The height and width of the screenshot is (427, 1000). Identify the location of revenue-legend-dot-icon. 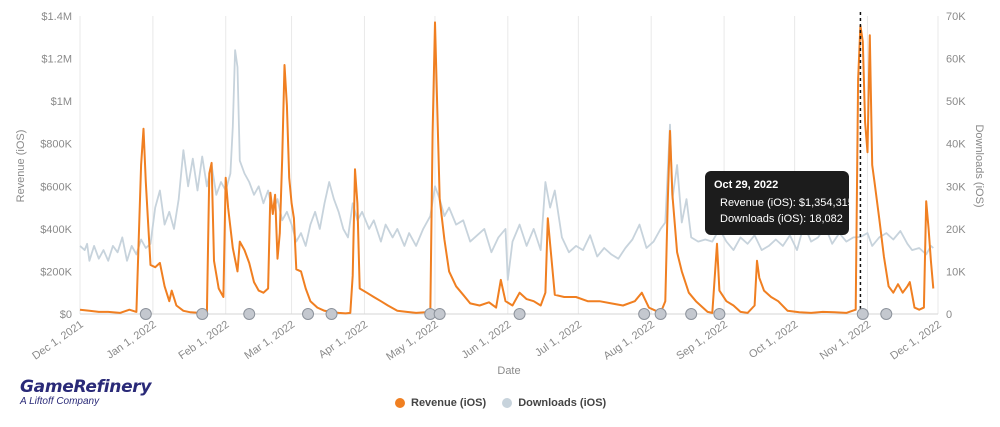
(400, 403).